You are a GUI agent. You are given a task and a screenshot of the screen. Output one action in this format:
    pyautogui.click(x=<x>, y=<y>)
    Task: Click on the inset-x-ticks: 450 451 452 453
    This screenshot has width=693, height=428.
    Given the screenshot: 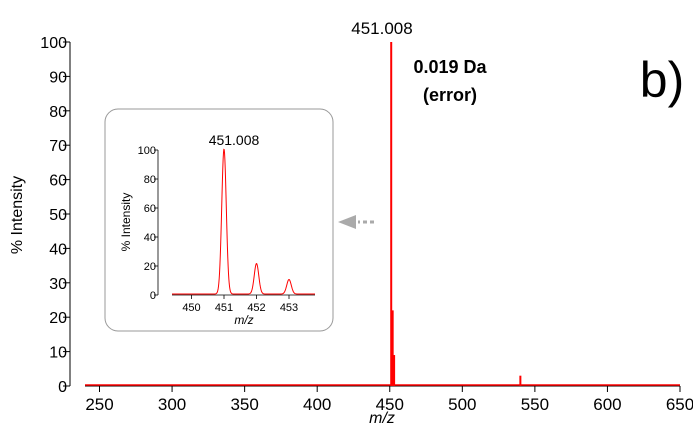 What is the action you would take?
    pyautogui.click(x=240, y=304)
    